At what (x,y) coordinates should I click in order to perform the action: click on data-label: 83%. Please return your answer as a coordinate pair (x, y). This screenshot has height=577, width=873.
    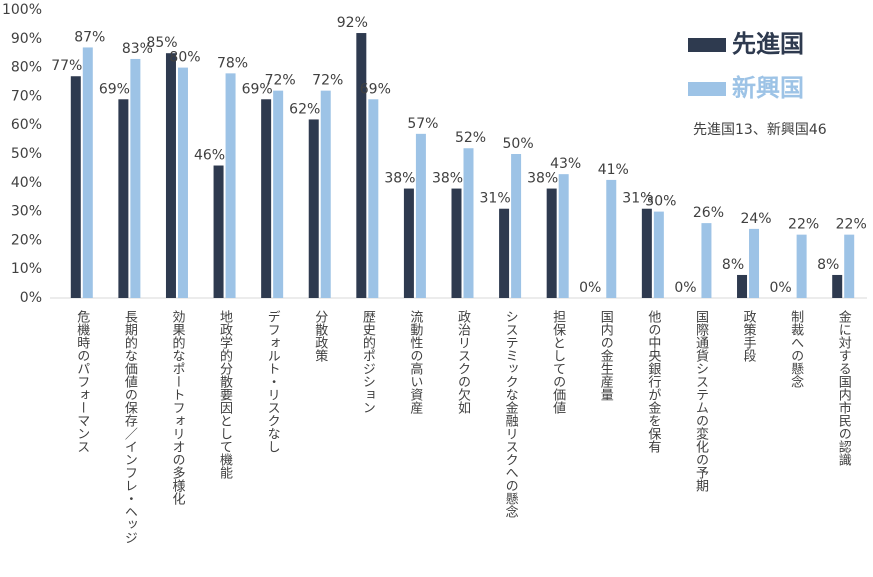
    Looking at the image, I should click on (137, 49).